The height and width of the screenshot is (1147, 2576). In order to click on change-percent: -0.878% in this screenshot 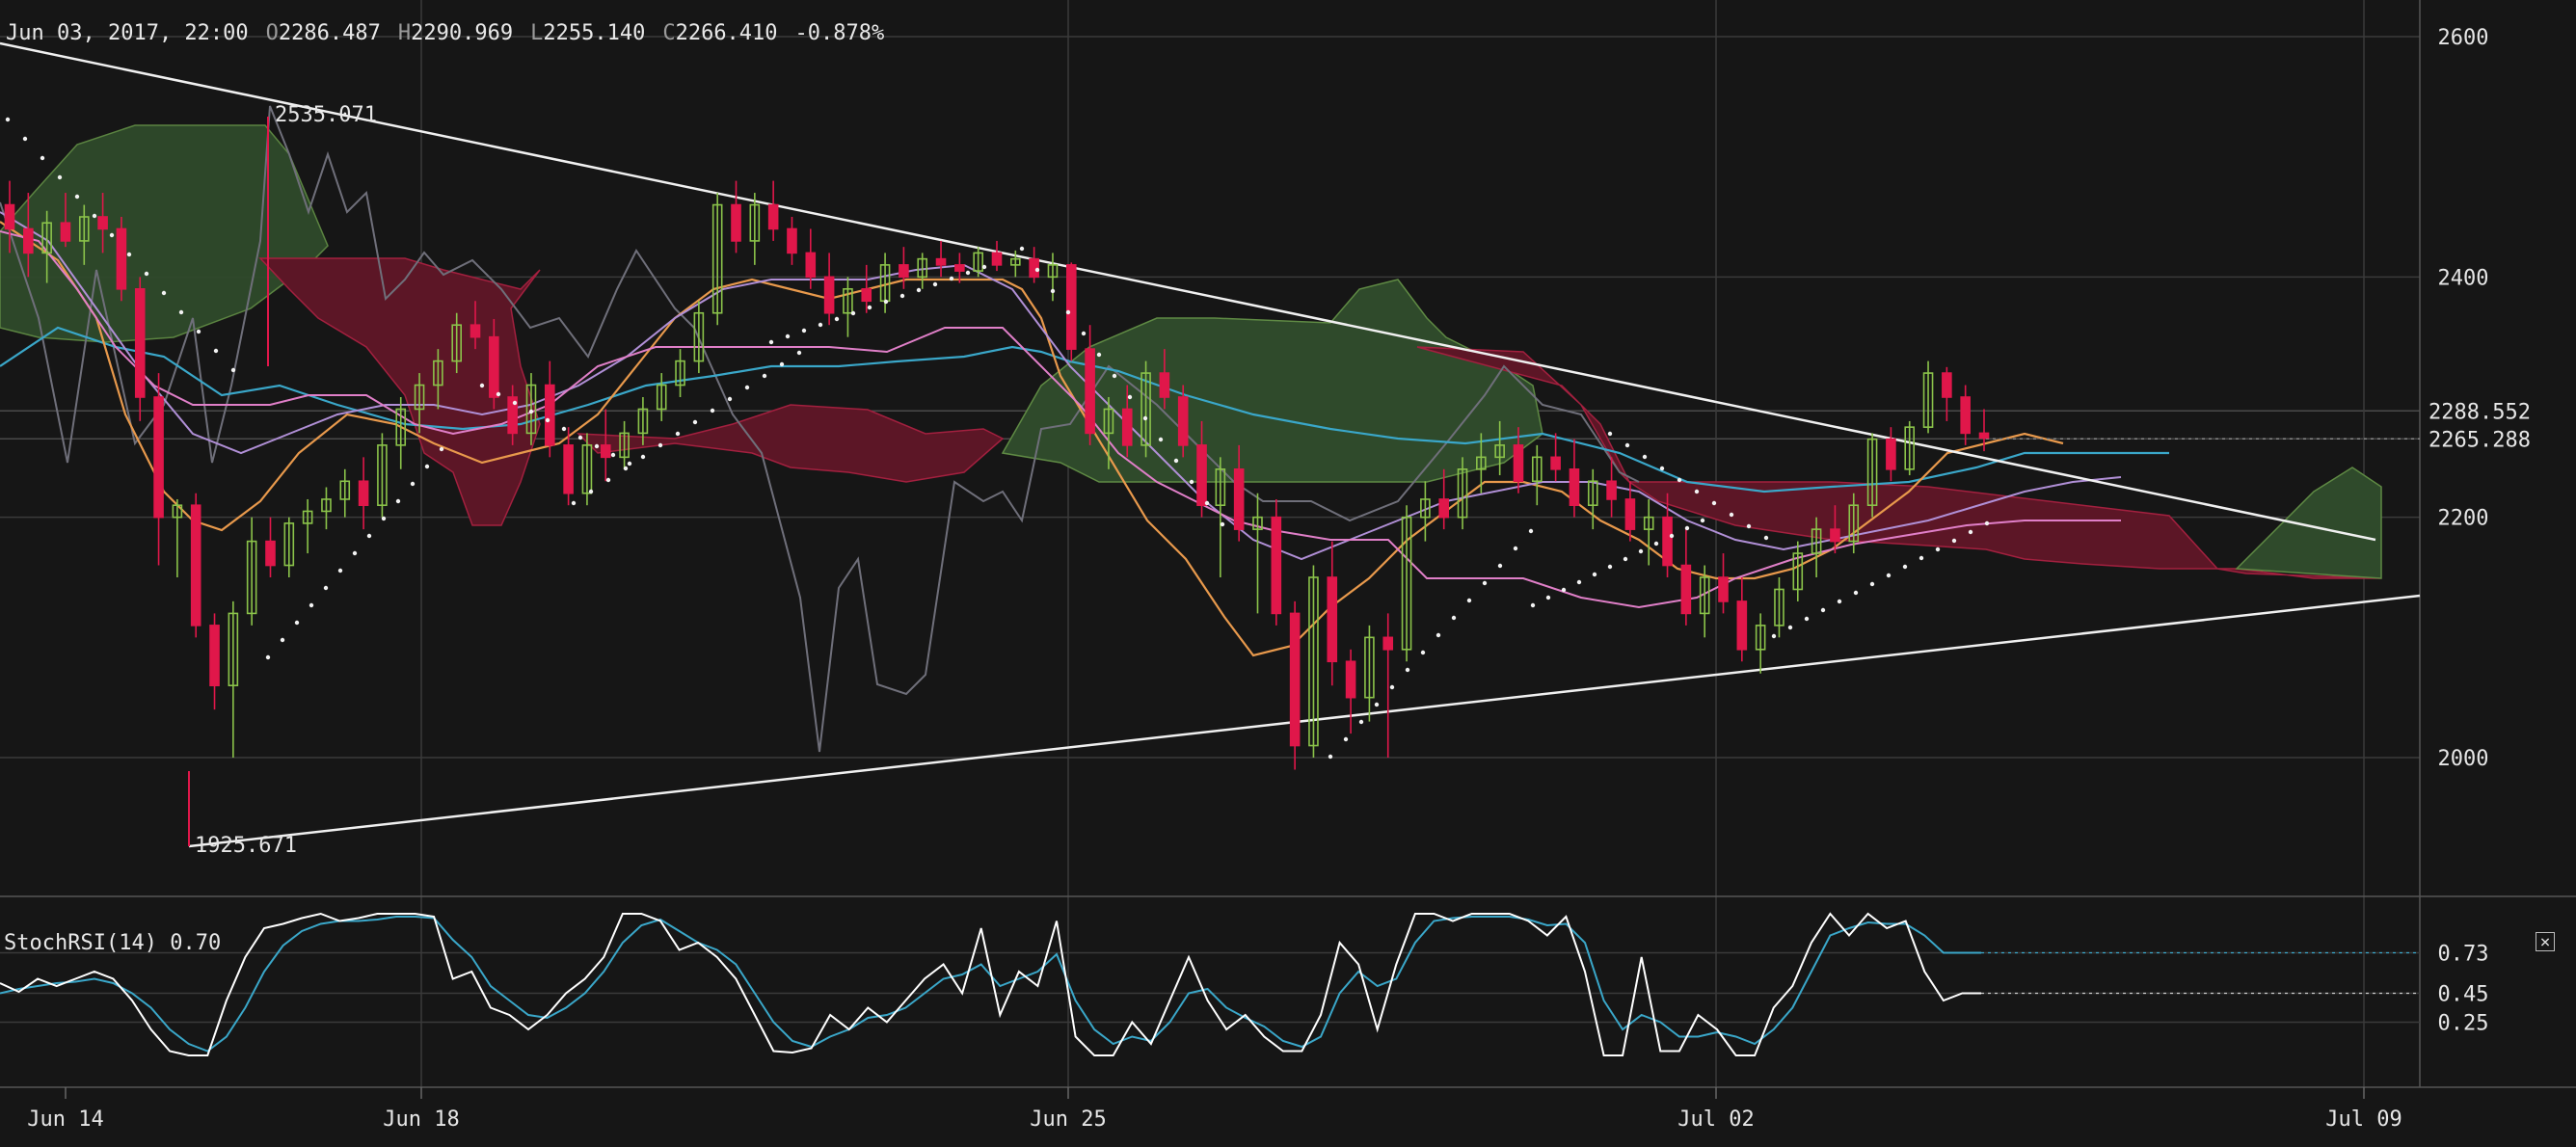, I will do `click(840, 33)`.